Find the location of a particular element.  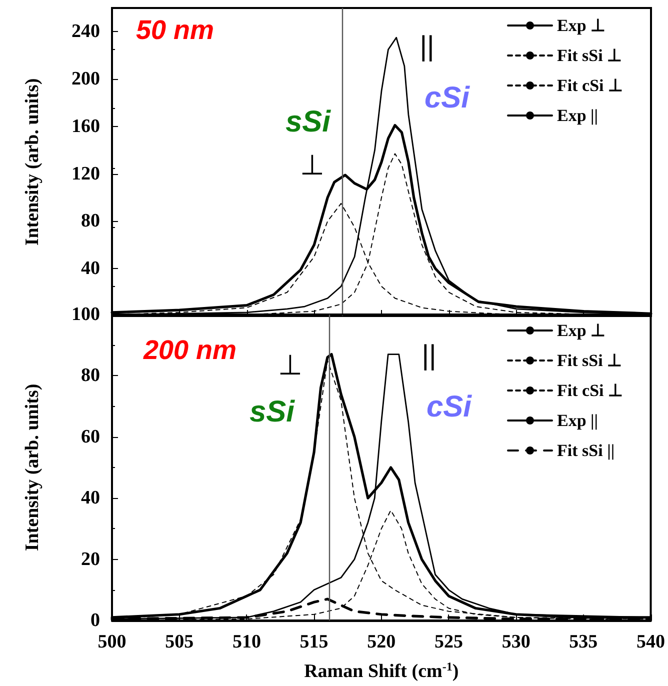

y-tick-label: 200 is located at coordinates (86, 79).